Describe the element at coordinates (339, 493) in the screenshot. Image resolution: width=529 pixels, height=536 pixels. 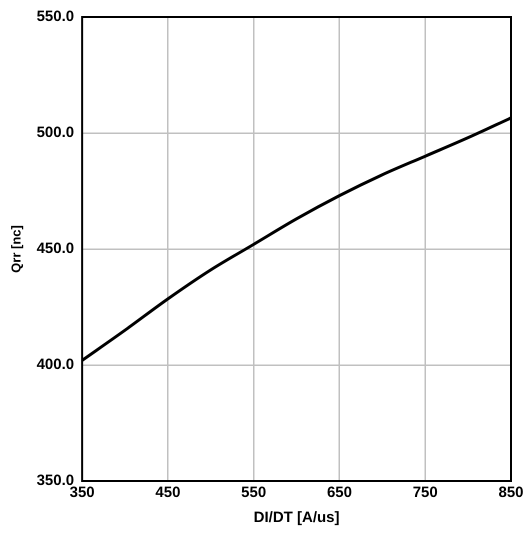
I see `x-tick-label: 650` at that location.